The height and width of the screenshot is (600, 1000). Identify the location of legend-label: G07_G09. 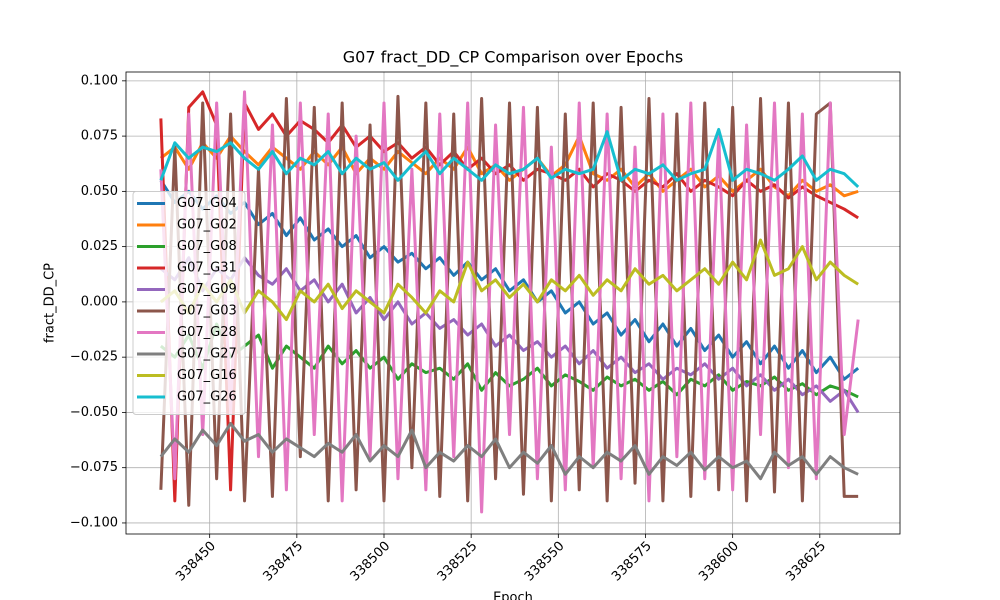
(207, 289).